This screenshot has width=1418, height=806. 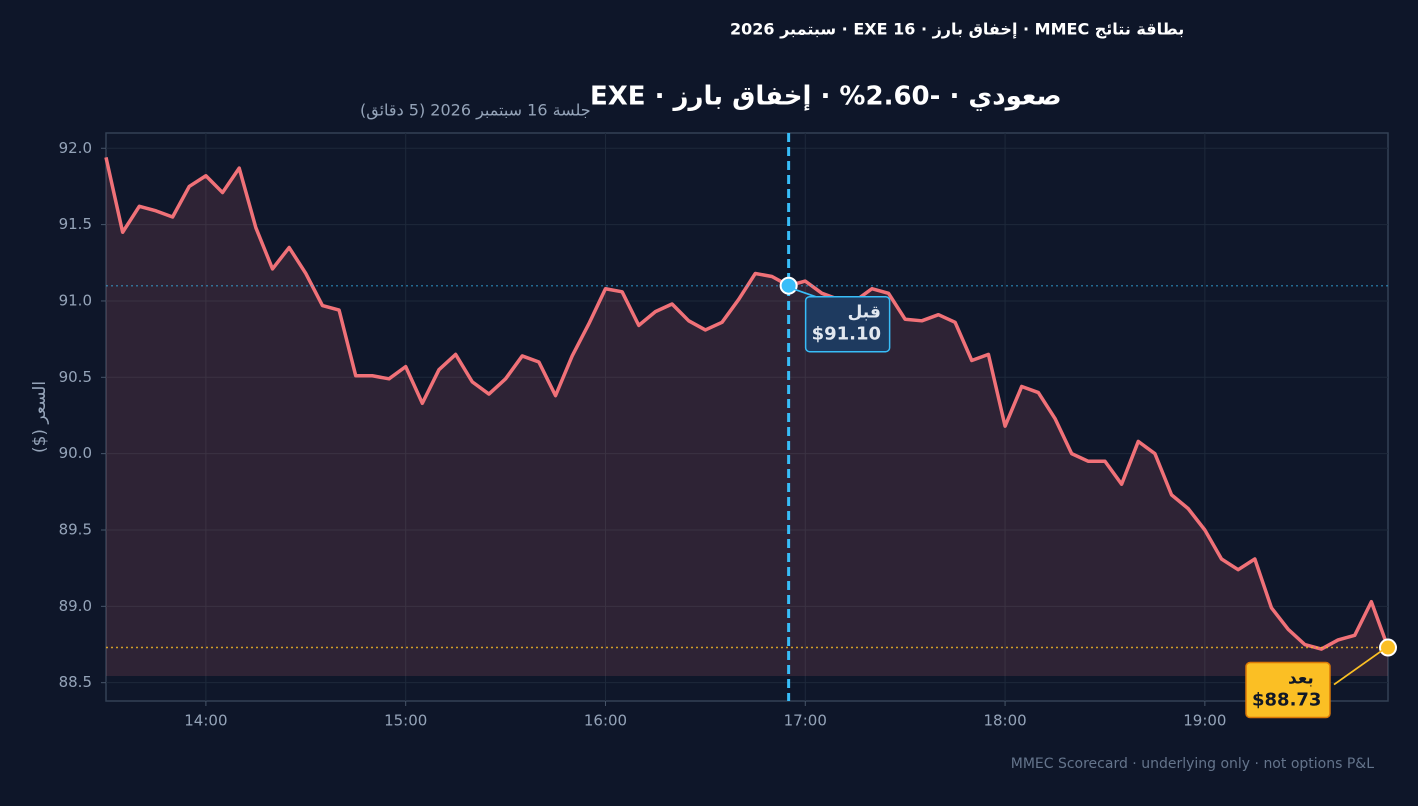 What do you see at coordinates (75, 606) in the screenshot?
I see `y-tick-label: 89.0` at bounding box center [75, 606].